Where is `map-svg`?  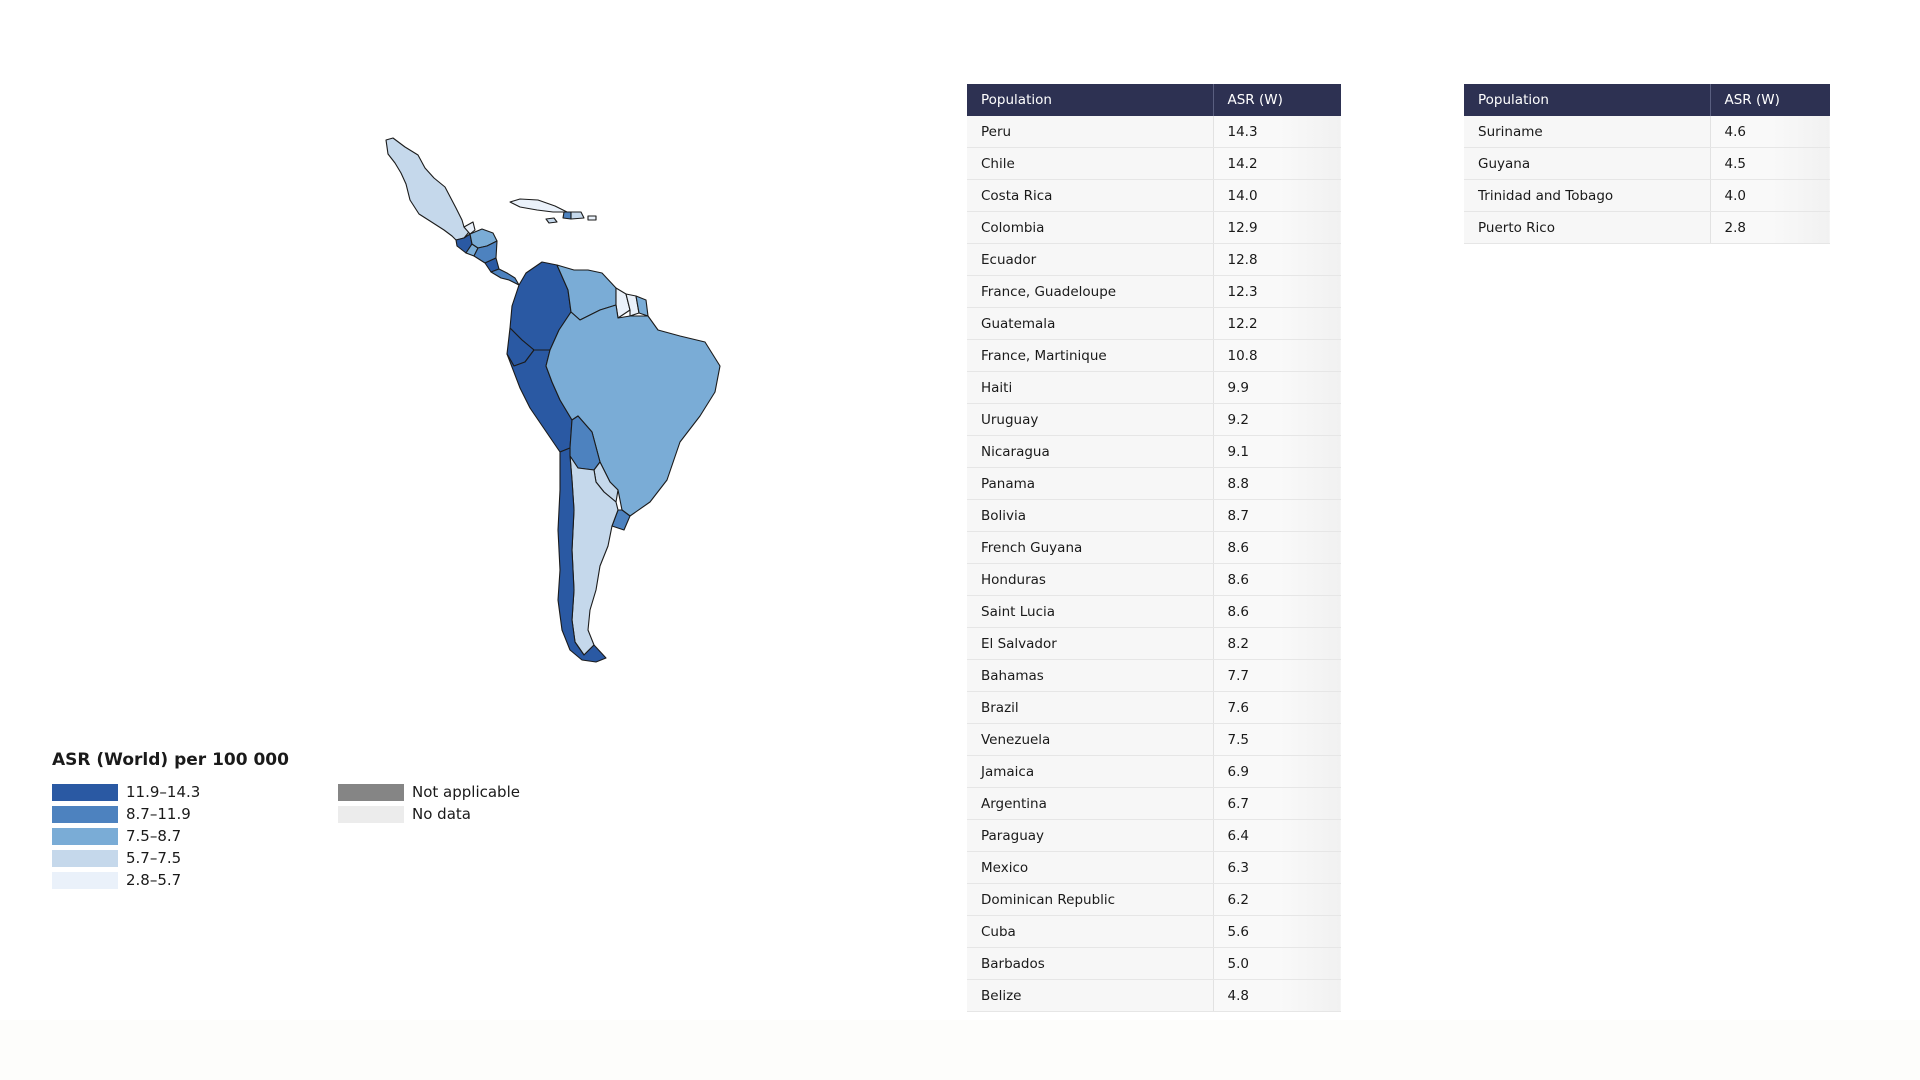
map-svg is located at coordinates (553, 400).